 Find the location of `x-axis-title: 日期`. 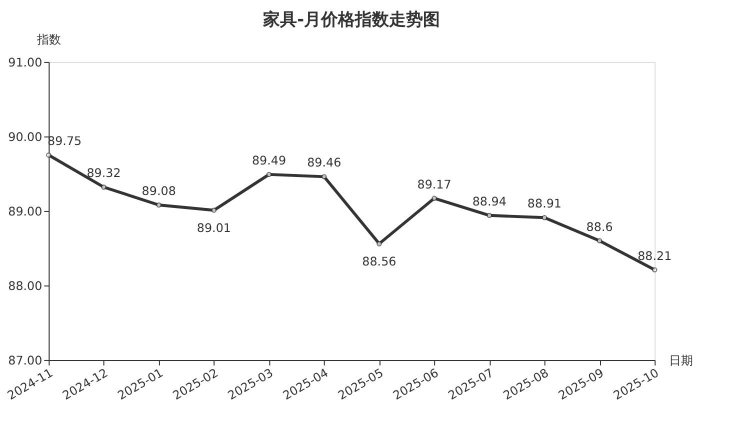

x-axis-title: 日期 is located at coordinates (681, 360).